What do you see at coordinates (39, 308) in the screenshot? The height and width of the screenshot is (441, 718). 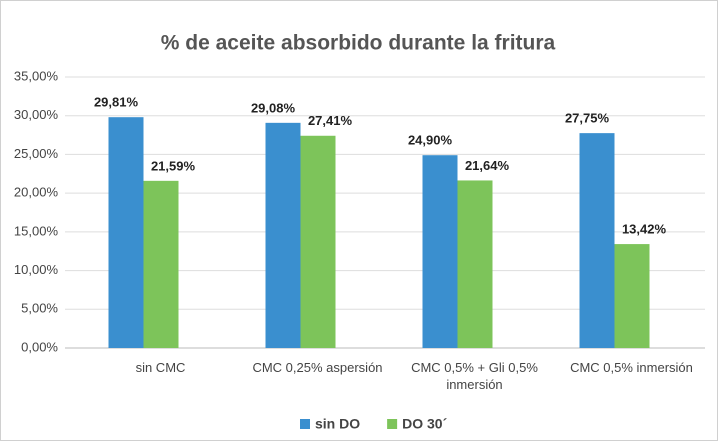 I see `y-tick-label: 5,00%` at bounding box center [39, 308].